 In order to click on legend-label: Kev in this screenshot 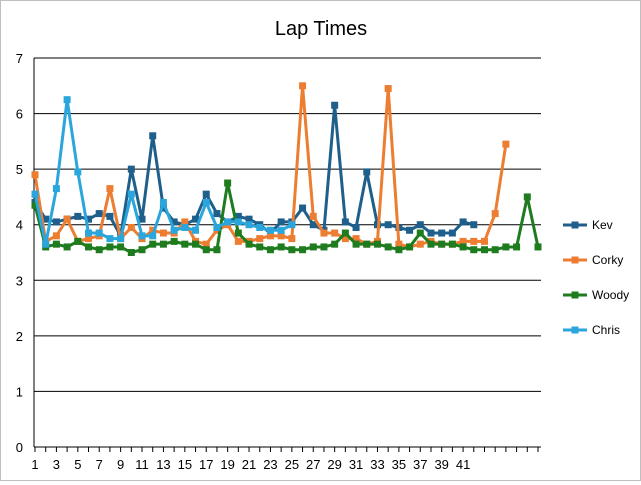, I will do `click(602, 225)`.